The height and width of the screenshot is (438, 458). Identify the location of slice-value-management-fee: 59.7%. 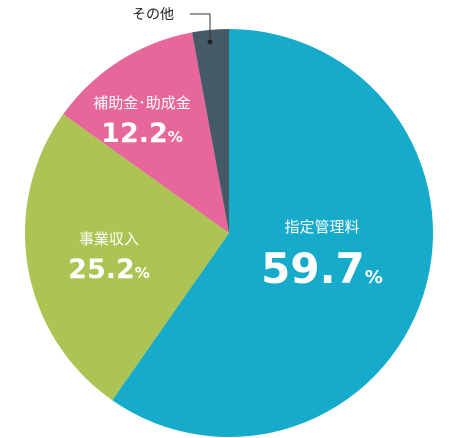
(322, 268).